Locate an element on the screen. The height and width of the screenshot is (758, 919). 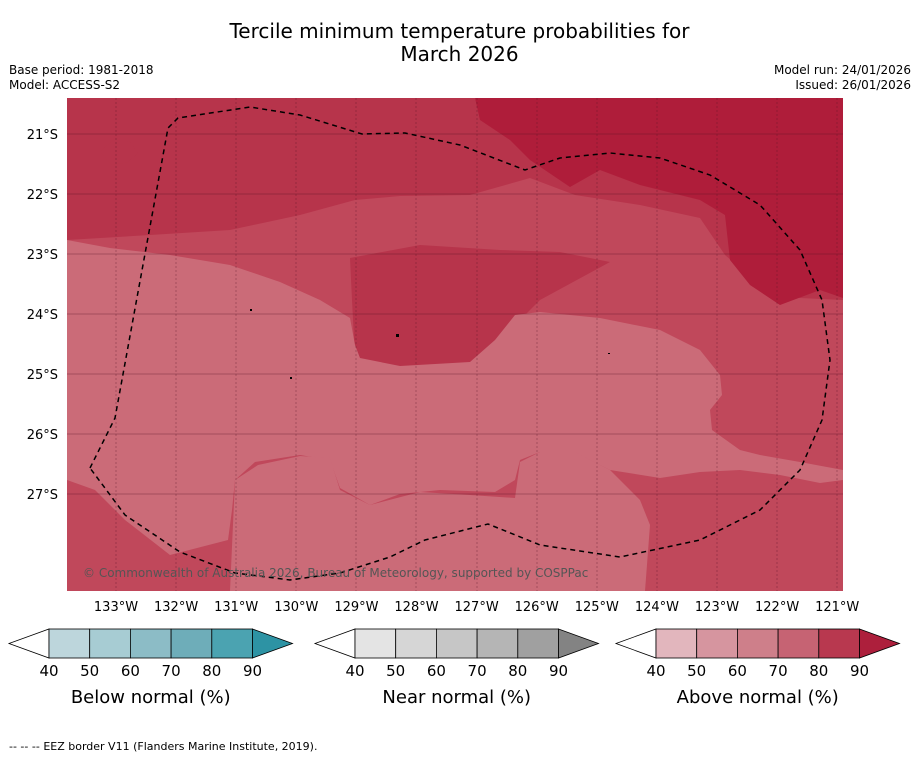
issued-date: Issued: 26/01/2026 is located at coordinates (853, 85).